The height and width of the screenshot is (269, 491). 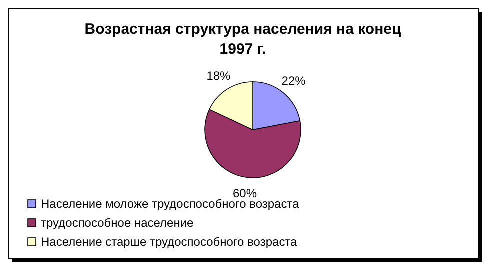 What do you see at coordinates (117, 223) in the screenshot?
I see `legend-label: трудоспособное население` at bounding box center [117, 223].